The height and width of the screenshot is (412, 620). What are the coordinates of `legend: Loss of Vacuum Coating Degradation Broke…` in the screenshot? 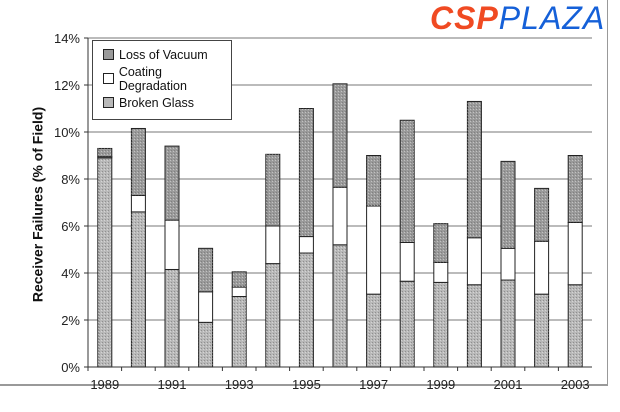 It's located at (162, 80).